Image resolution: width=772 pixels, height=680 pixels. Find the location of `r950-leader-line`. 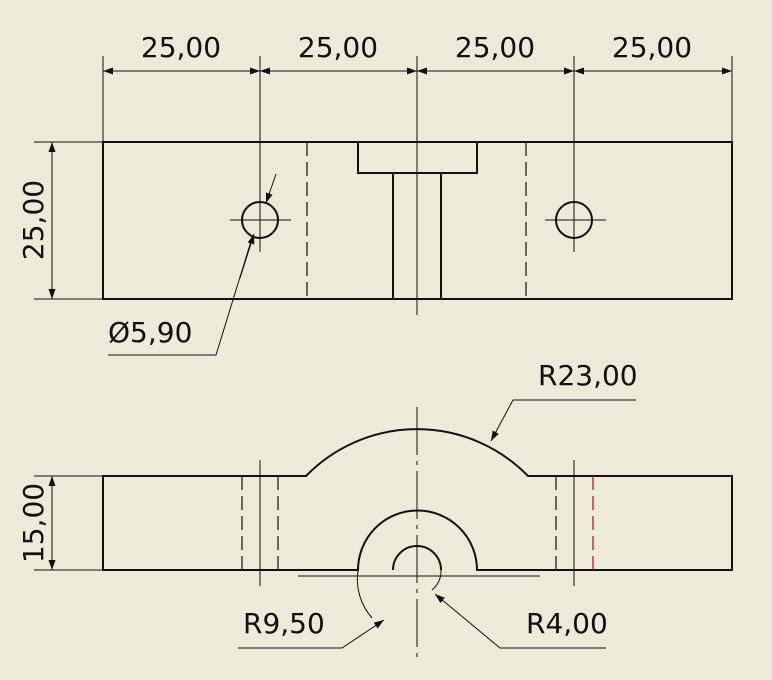

r950-leader-line is located at coordinates (311, 634).